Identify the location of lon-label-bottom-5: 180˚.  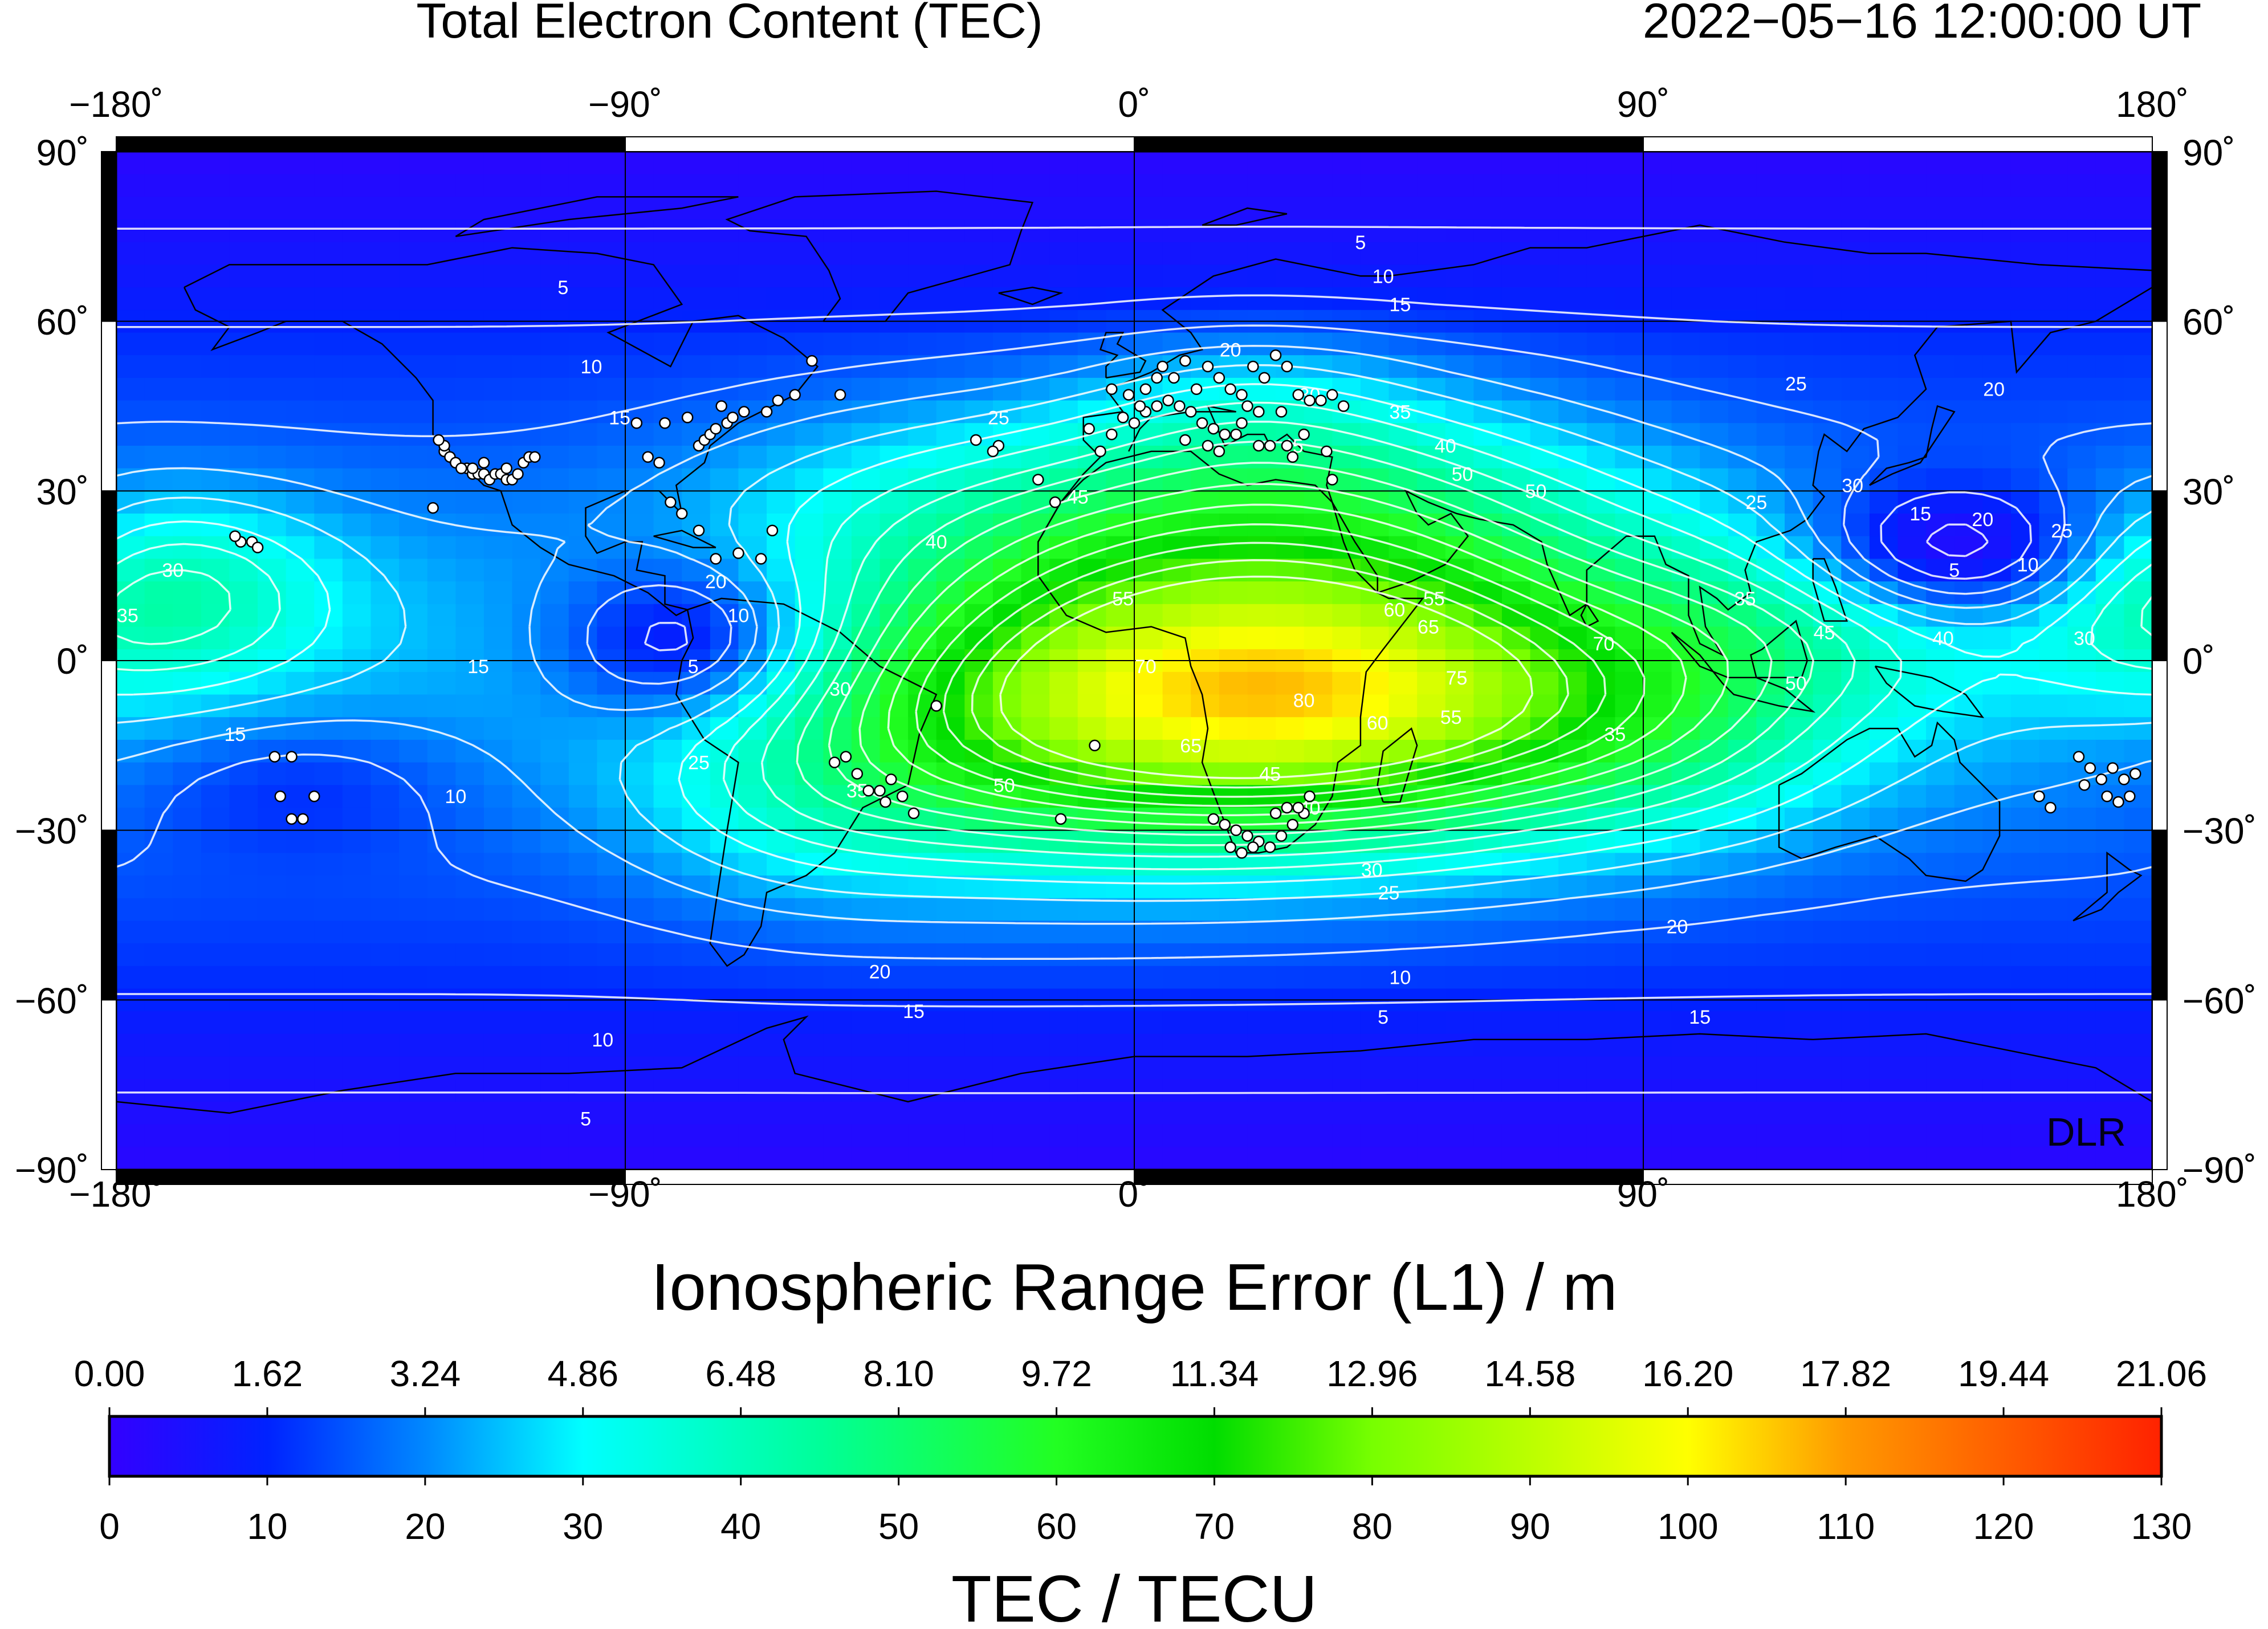
(2152, 1195).